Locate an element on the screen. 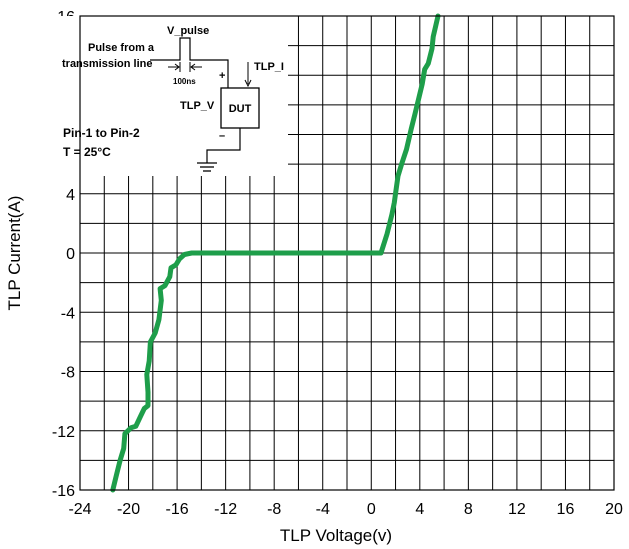 This screenshot has height=549, width=629. dut-label: DUT is located at coordinates (240, 109).